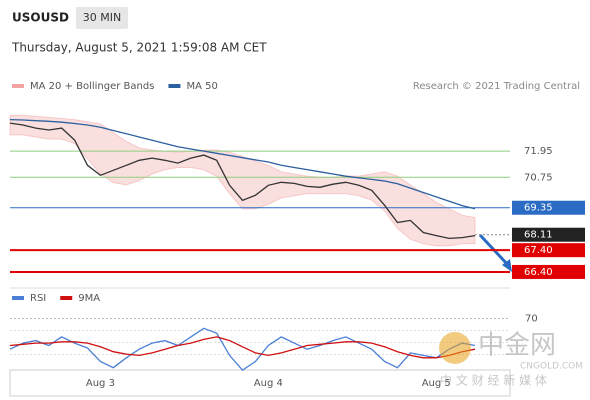  What do you see at coordinates (538, 208) in the screenshot?
I see `level-label: 69.35` at bounding box center [538, 208].